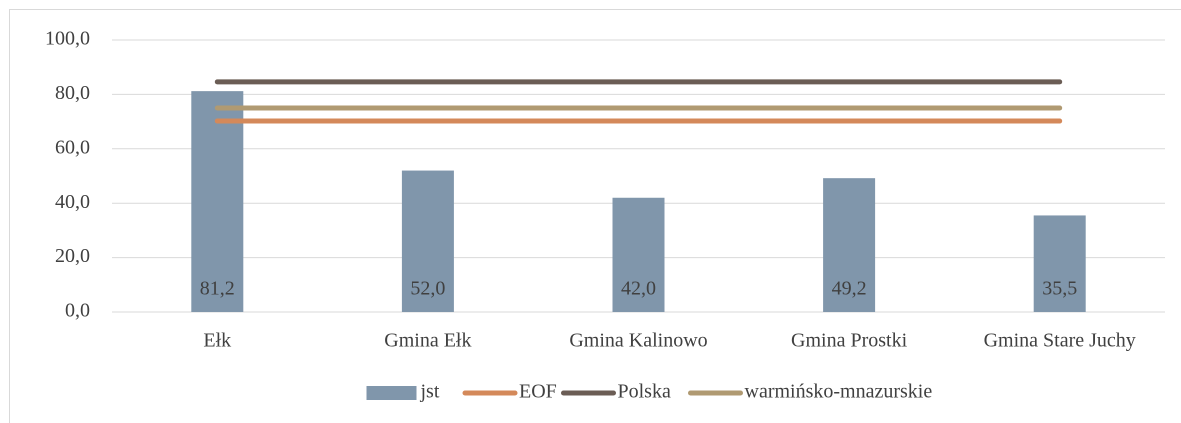 The height and width of the screenshot is (423, 1181). I want to click on x-tick-label: Gmina Stare Juchy, so click(1060, 341).